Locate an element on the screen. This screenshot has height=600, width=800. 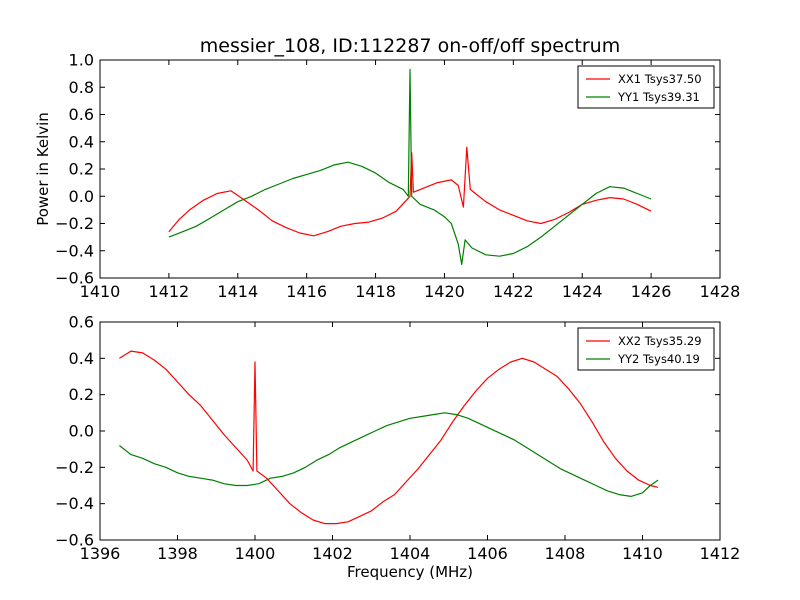
legend-label: YY2 Tsys40.19 is located at coordinates (658, 359).